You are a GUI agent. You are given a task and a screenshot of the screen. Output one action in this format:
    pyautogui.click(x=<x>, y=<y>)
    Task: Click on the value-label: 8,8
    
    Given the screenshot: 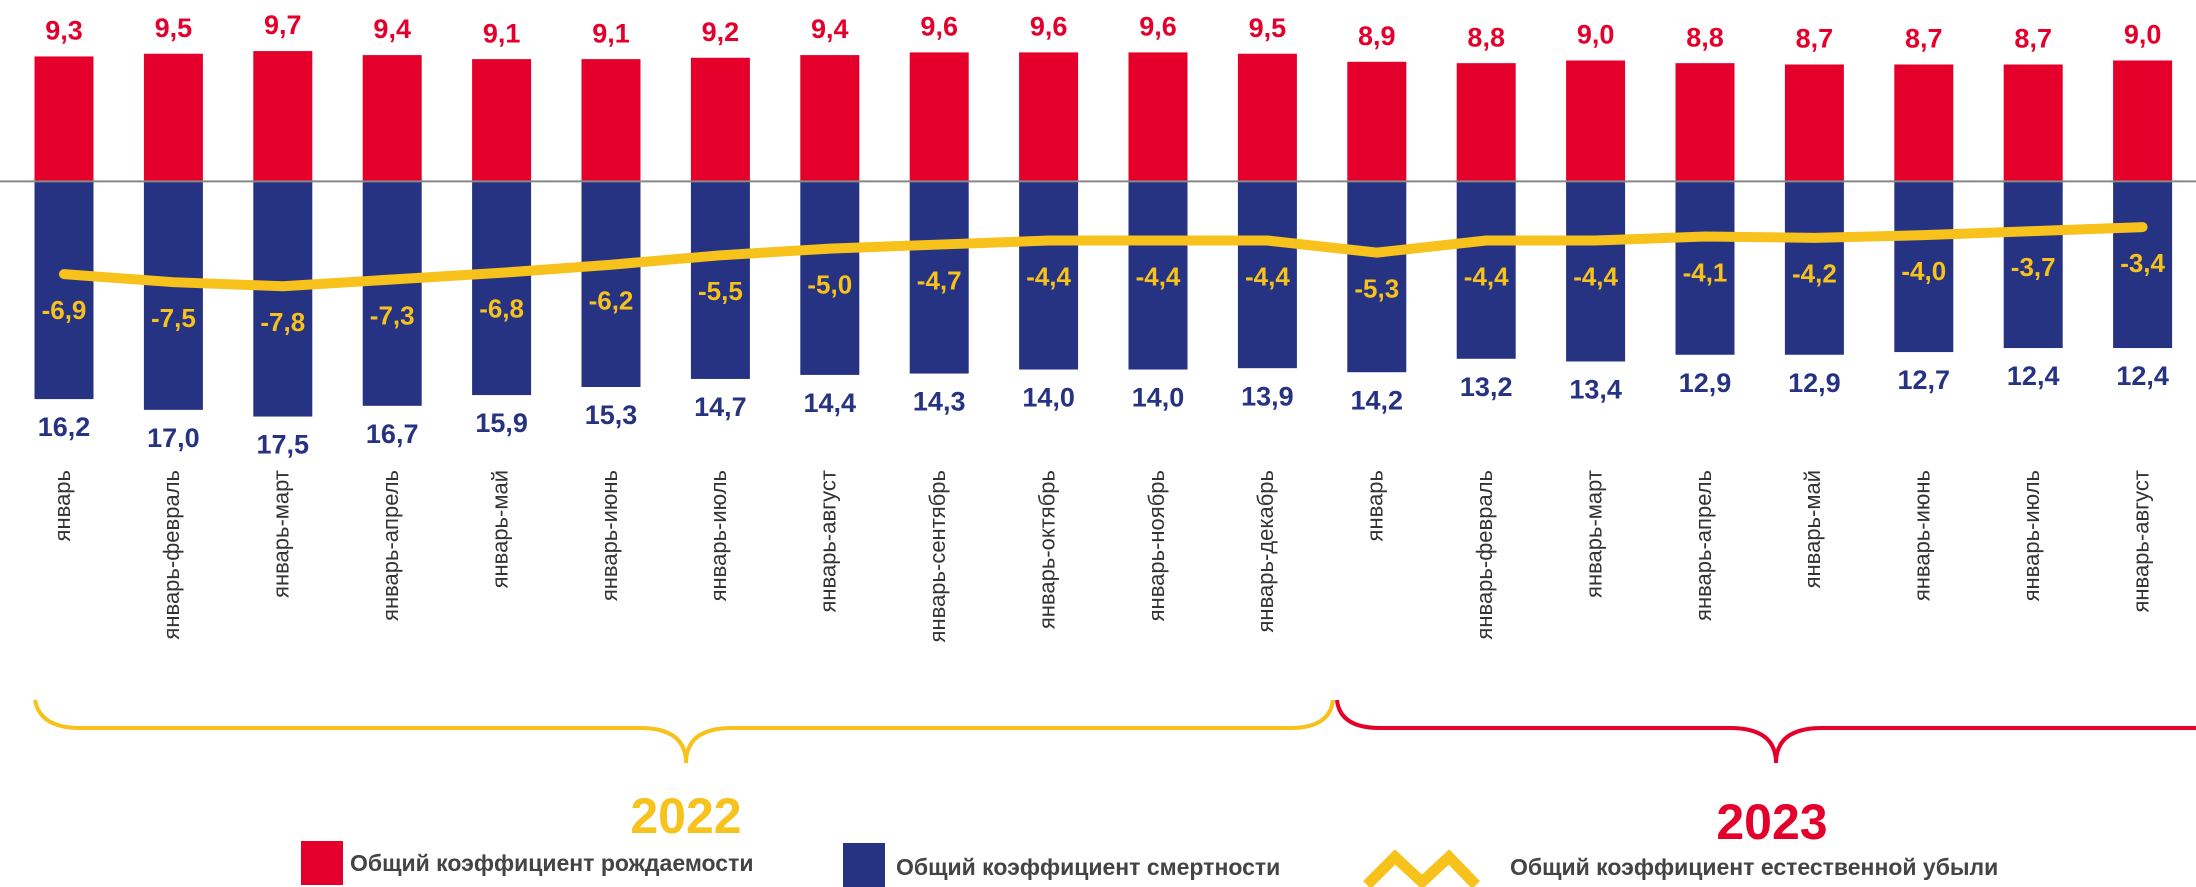 What is the action you would take?
    pyautogui.click(x=1486, y=37)
    